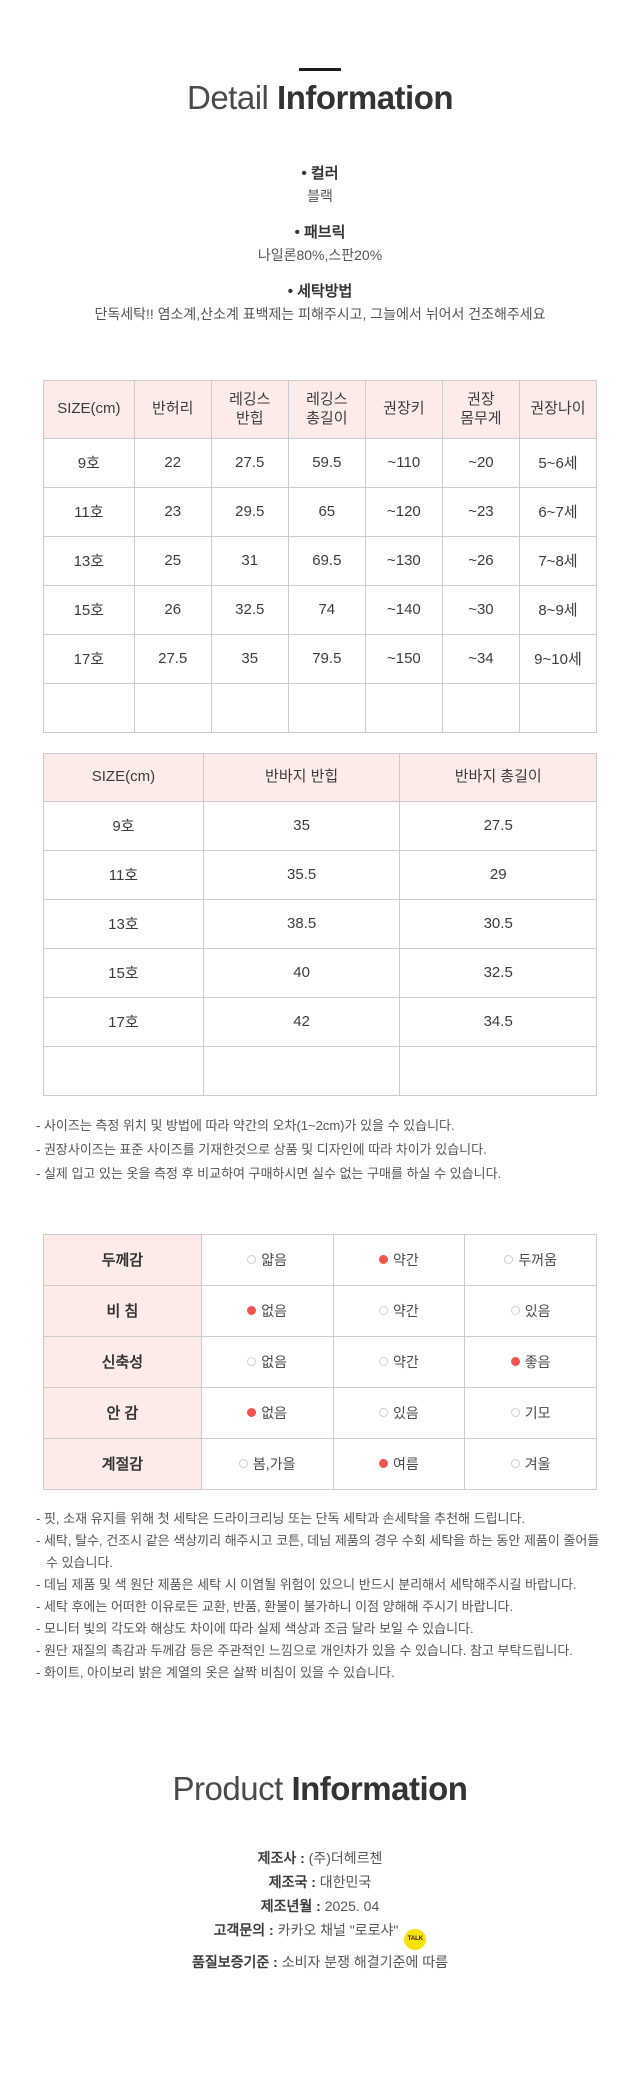 This screenshot has height=2100, width=640. I want to click on product-info-line: 제조국 : 대한민국, so click(320, 1882).